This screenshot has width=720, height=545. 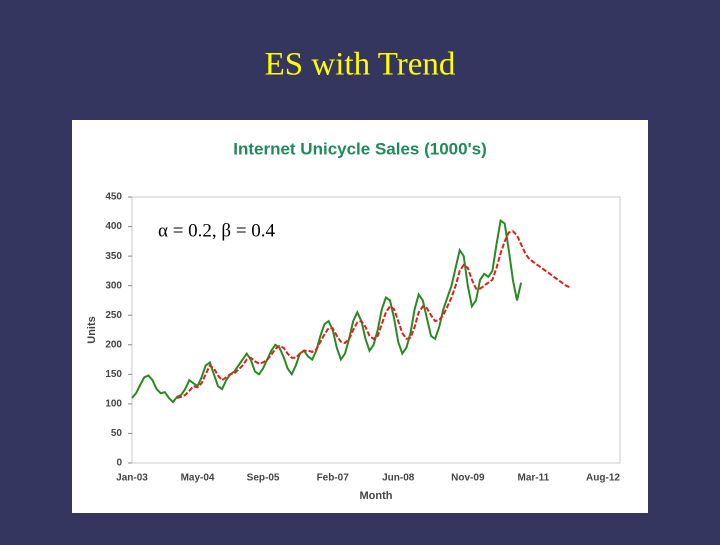 I want to click on y-tick-label: 250, so click(x=113, y=315).